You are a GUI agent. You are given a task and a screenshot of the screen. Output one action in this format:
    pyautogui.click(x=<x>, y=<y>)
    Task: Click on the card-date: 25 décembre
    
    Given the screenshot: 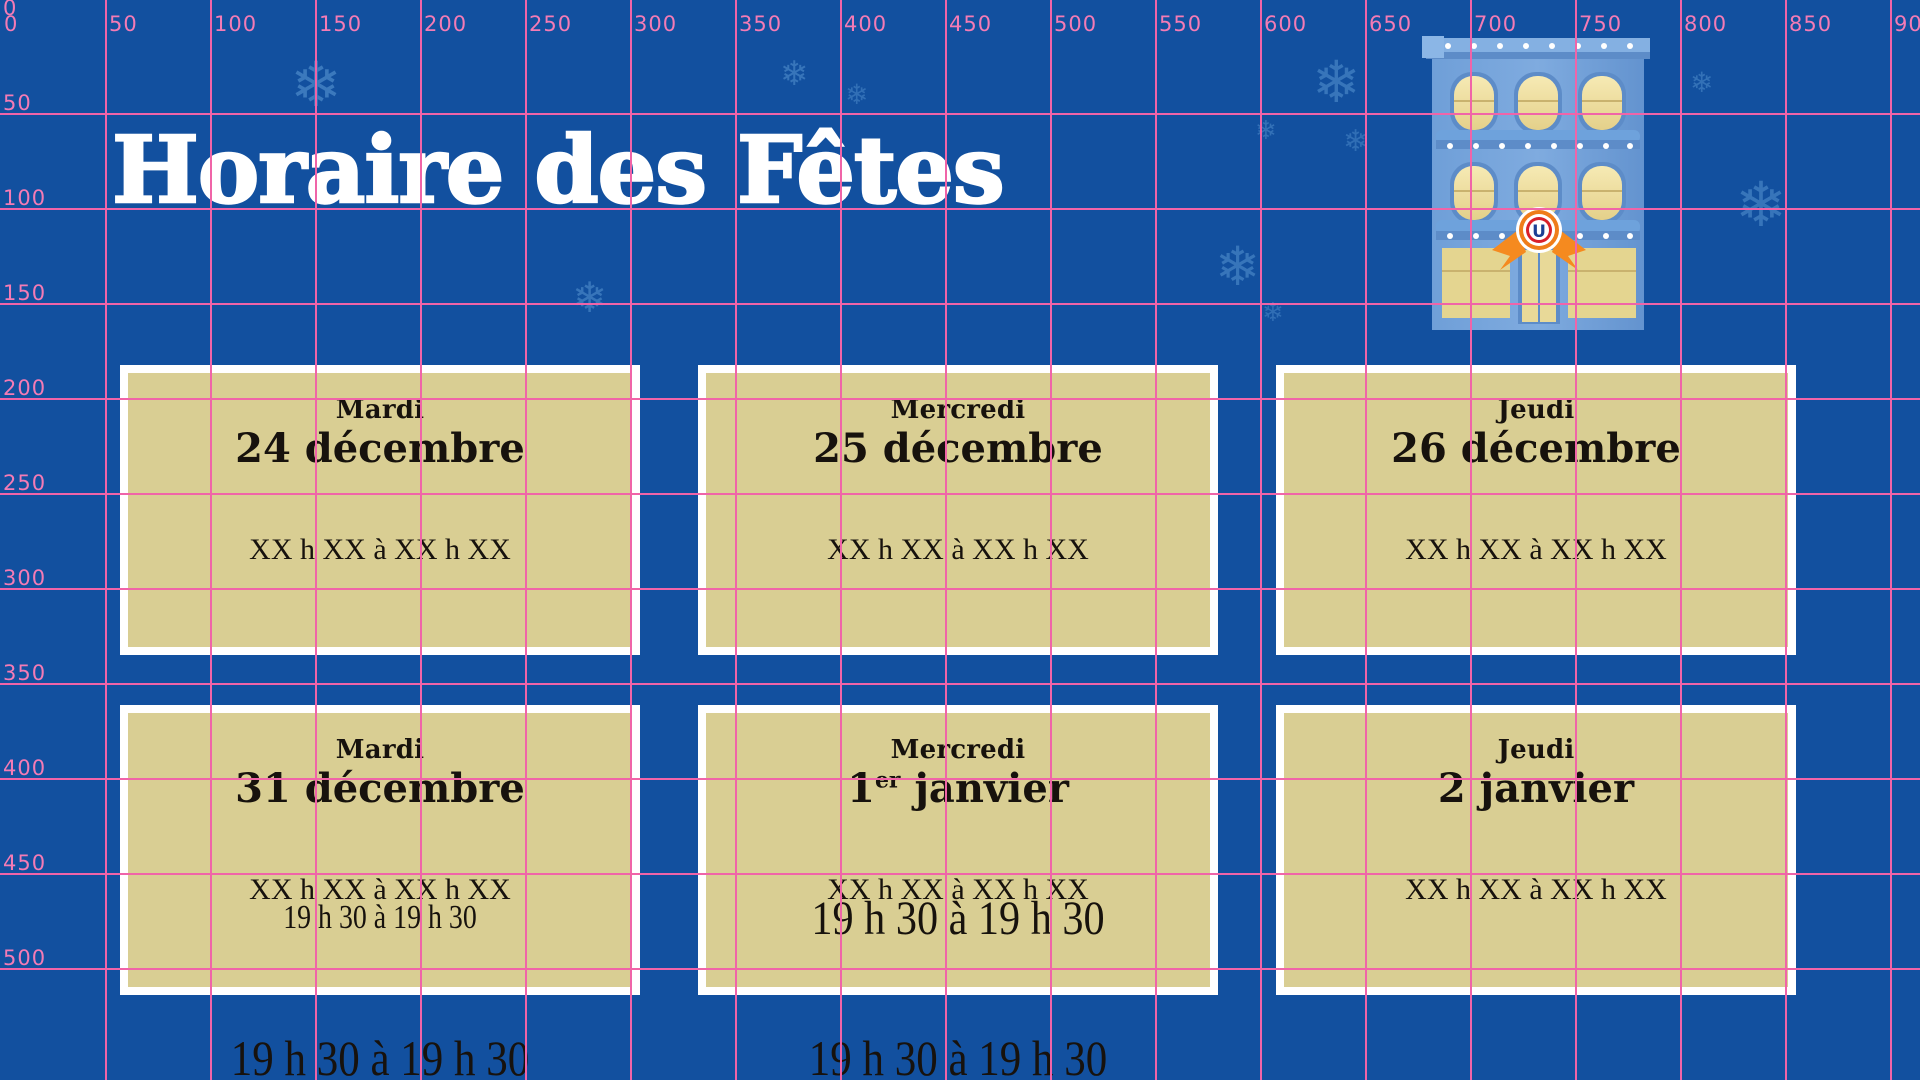 What is the action you would take?
    pyautogui.click(x=958, y=448)
    